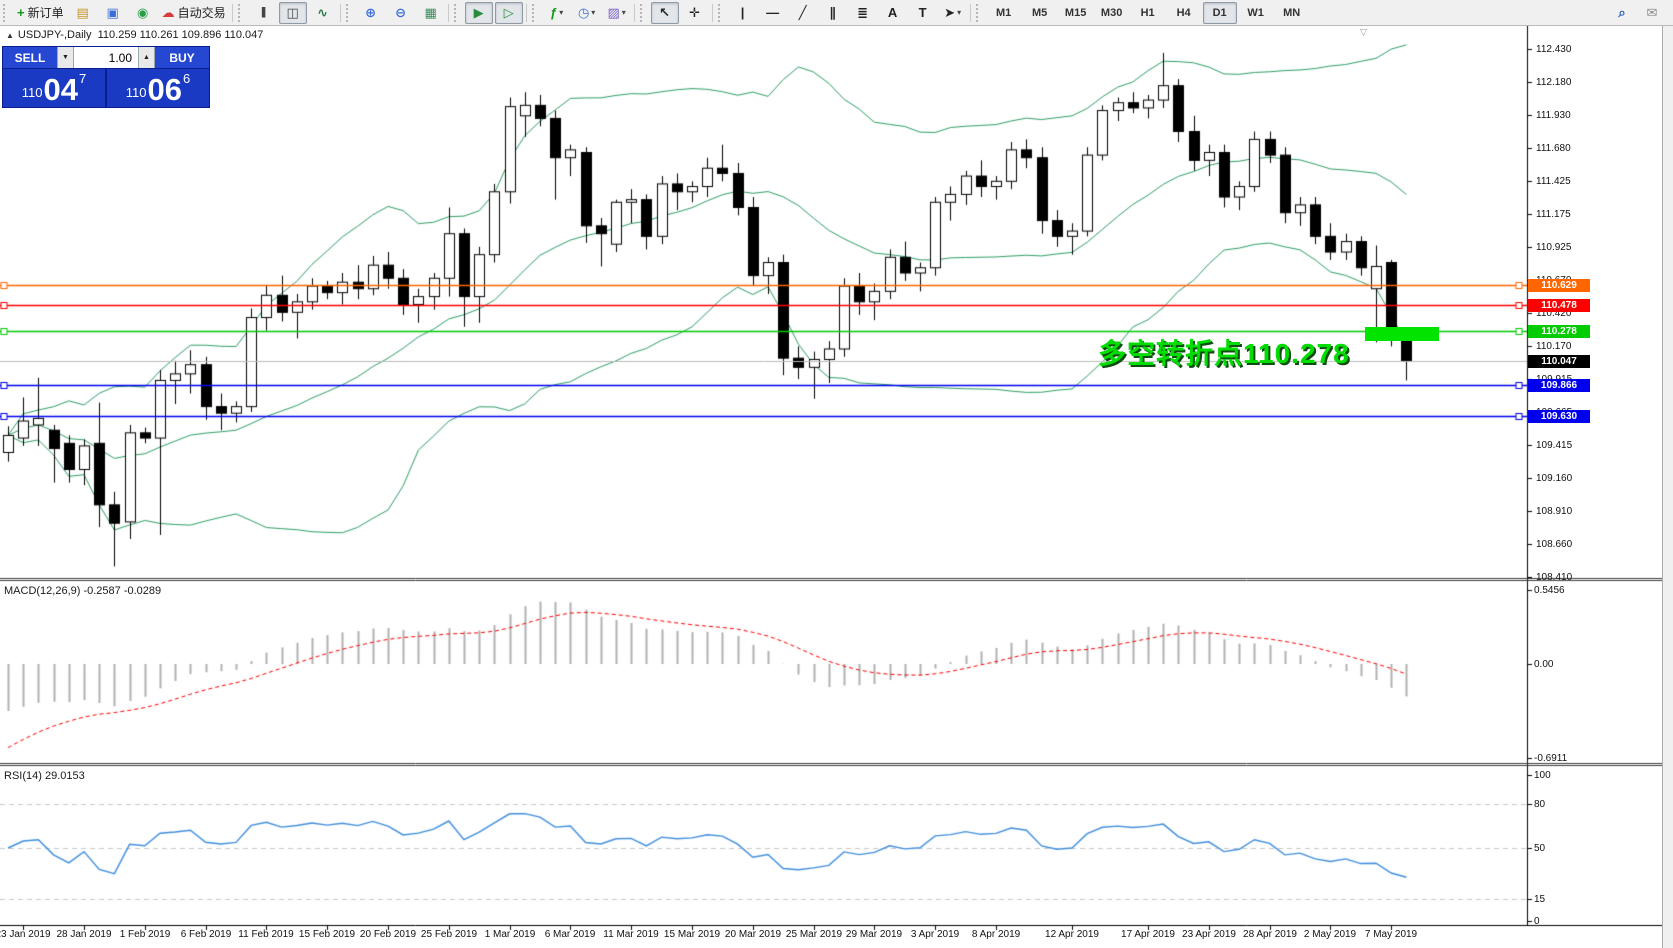  What do you see at coordinates (1255, 12) in the screenshot?
I see `timeframe-button-w1: W1` at bounding box center [1255, 12].